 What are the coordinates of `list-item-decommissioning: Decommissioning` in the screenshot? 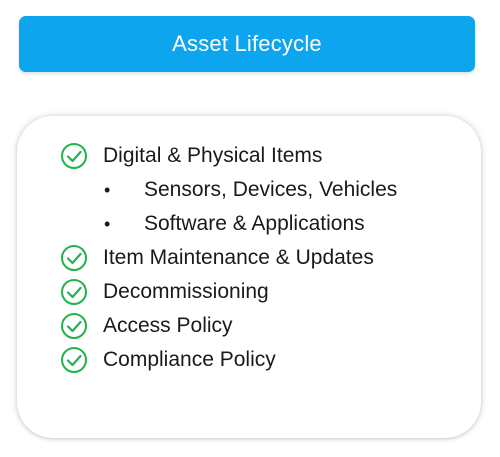 It's located at (270, 292).